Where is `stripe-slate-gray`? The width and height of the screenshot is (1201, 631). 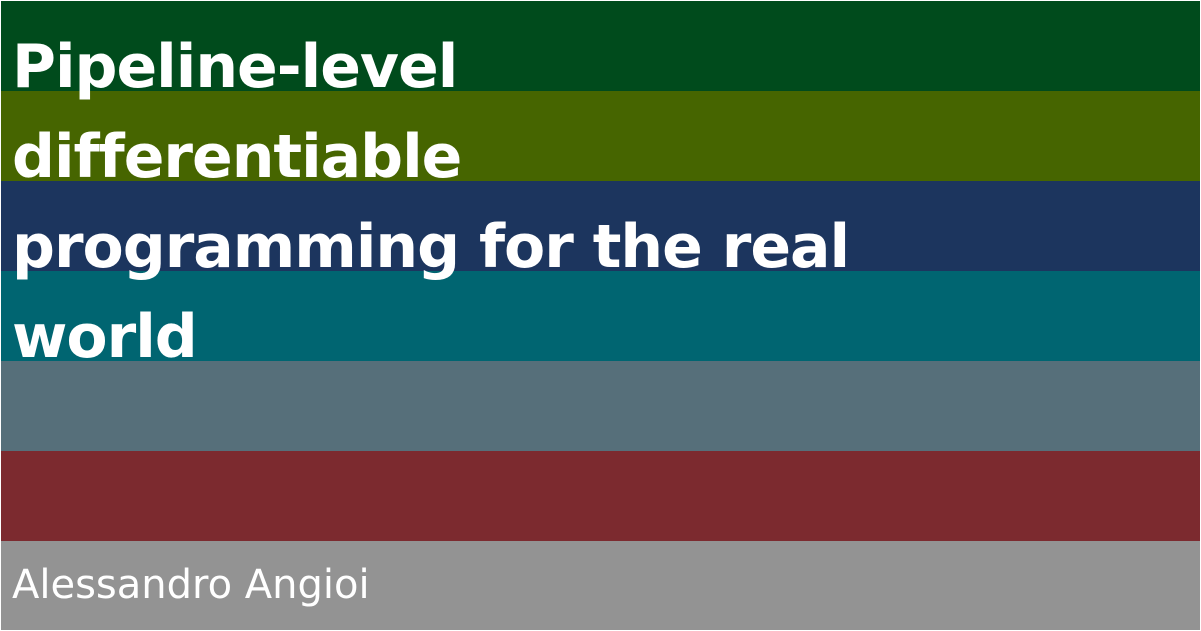 stripe-slate-gray is located at coordinates (600, 406).